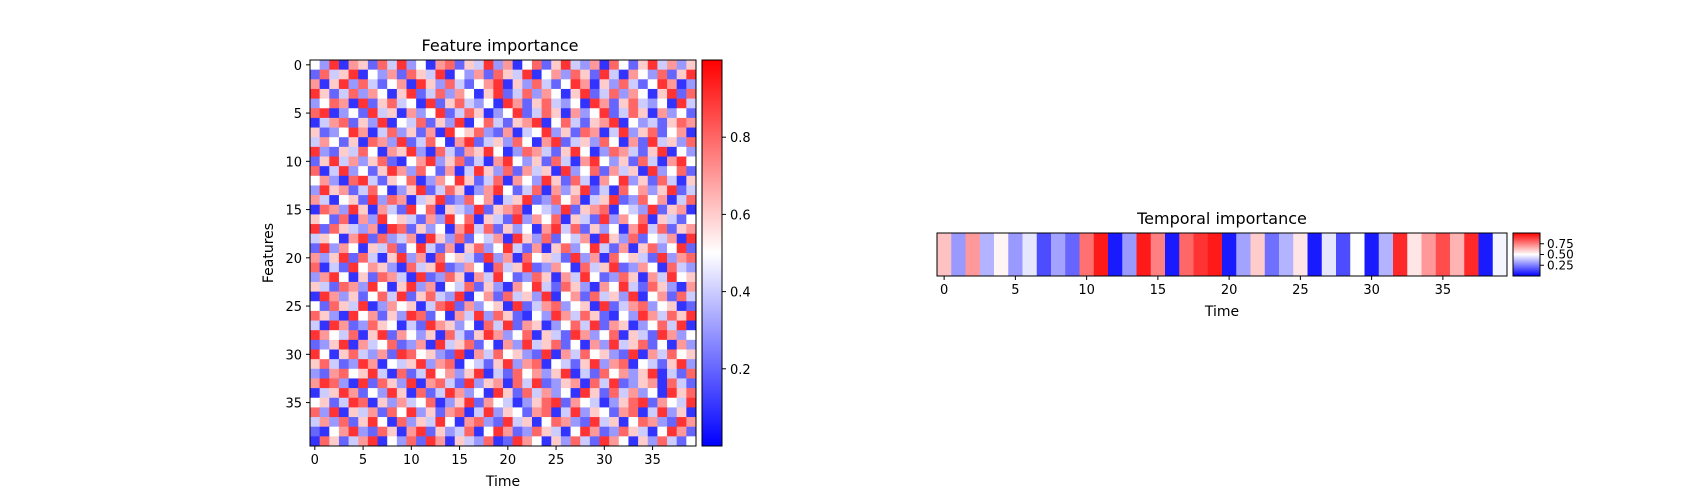 Image resolution: width=1700 pixels, height=500 pixels. What do you see at coordinates (740, 370) in the screenshot?
I see `colorbar-tick-label: 0.2` at bounding box center [740, 370].